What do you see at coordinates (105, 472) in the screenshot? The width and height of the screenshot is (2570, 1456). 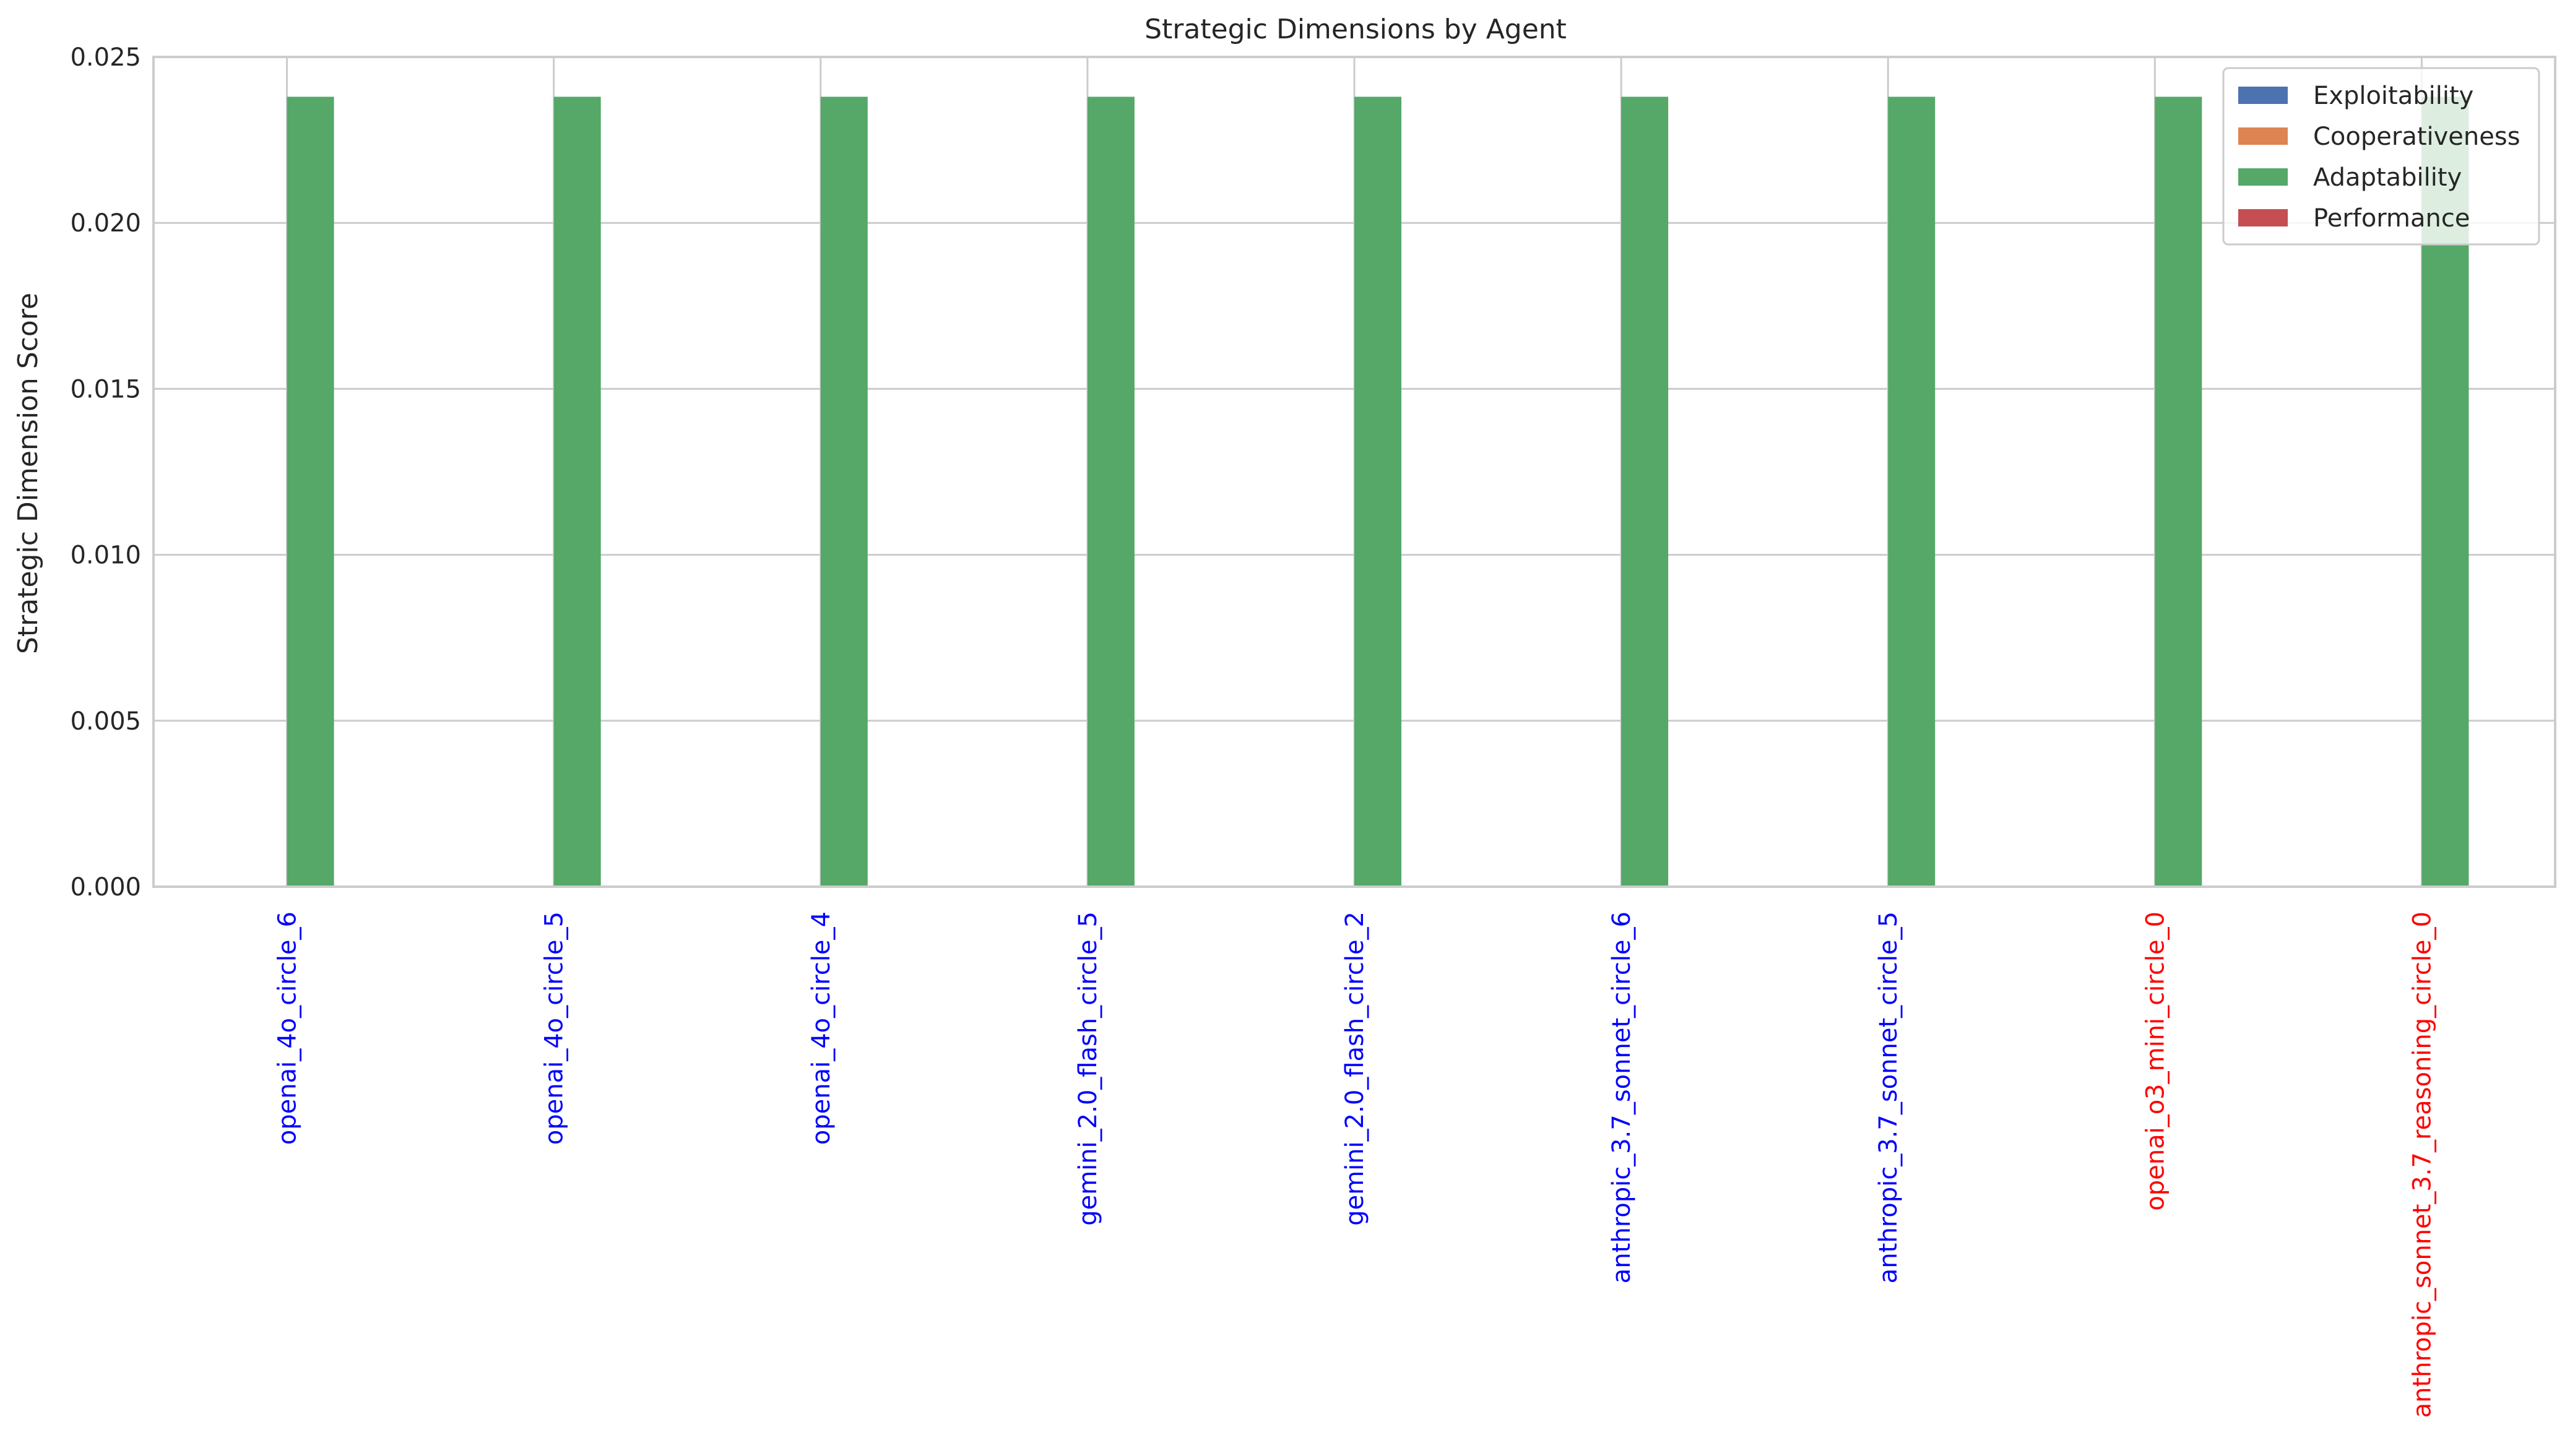 I see `y-axis-ticks: 0.000 0.005 0.010 0.015 0.020 0.025` at bounding box center [105, 472].